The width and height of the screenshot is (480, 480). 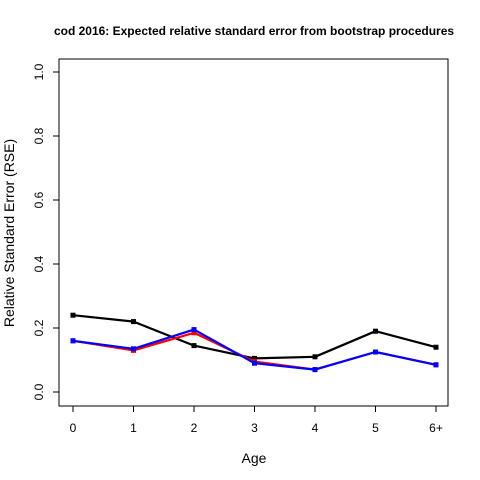 What do you see at coordinates (315, 428) in the screenshot?
I see `x-tick-label: 4` at bounding box center [315, 428].